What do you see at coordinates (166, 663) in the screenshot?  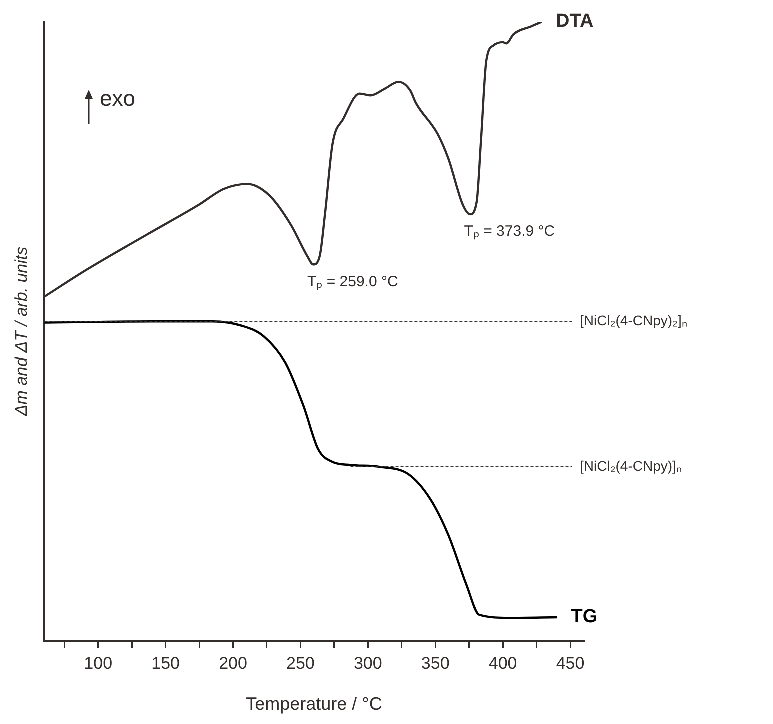 I see `x-tick-label: 150` at bounding box center [166, 663].